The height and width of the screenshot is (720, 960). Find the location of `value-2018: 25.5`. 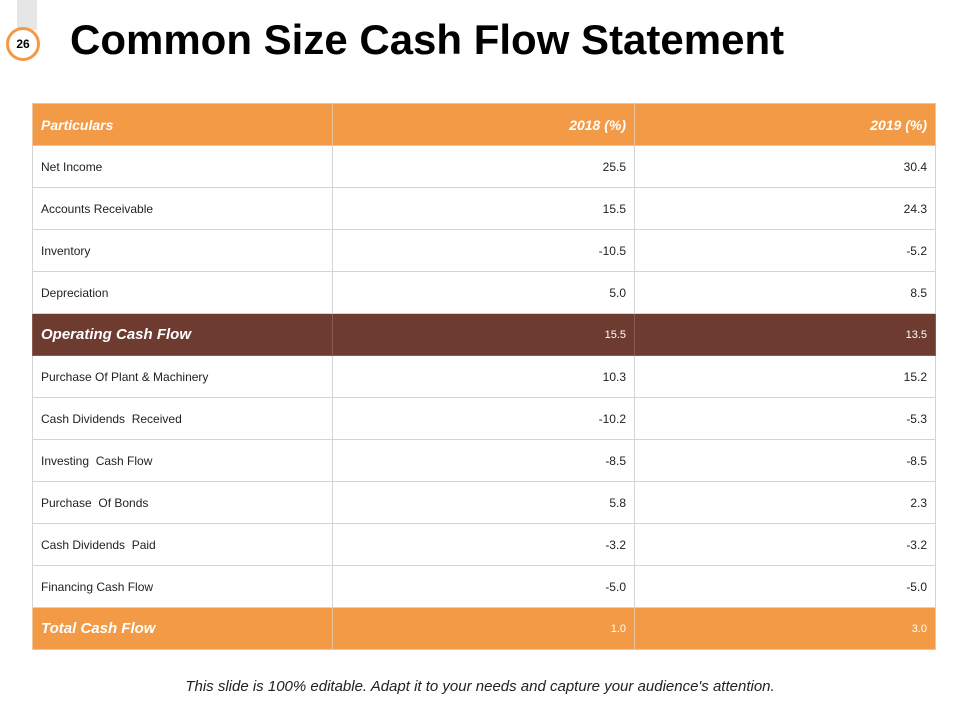

value-2018: 25.5 is located at coordinates (483, 166).